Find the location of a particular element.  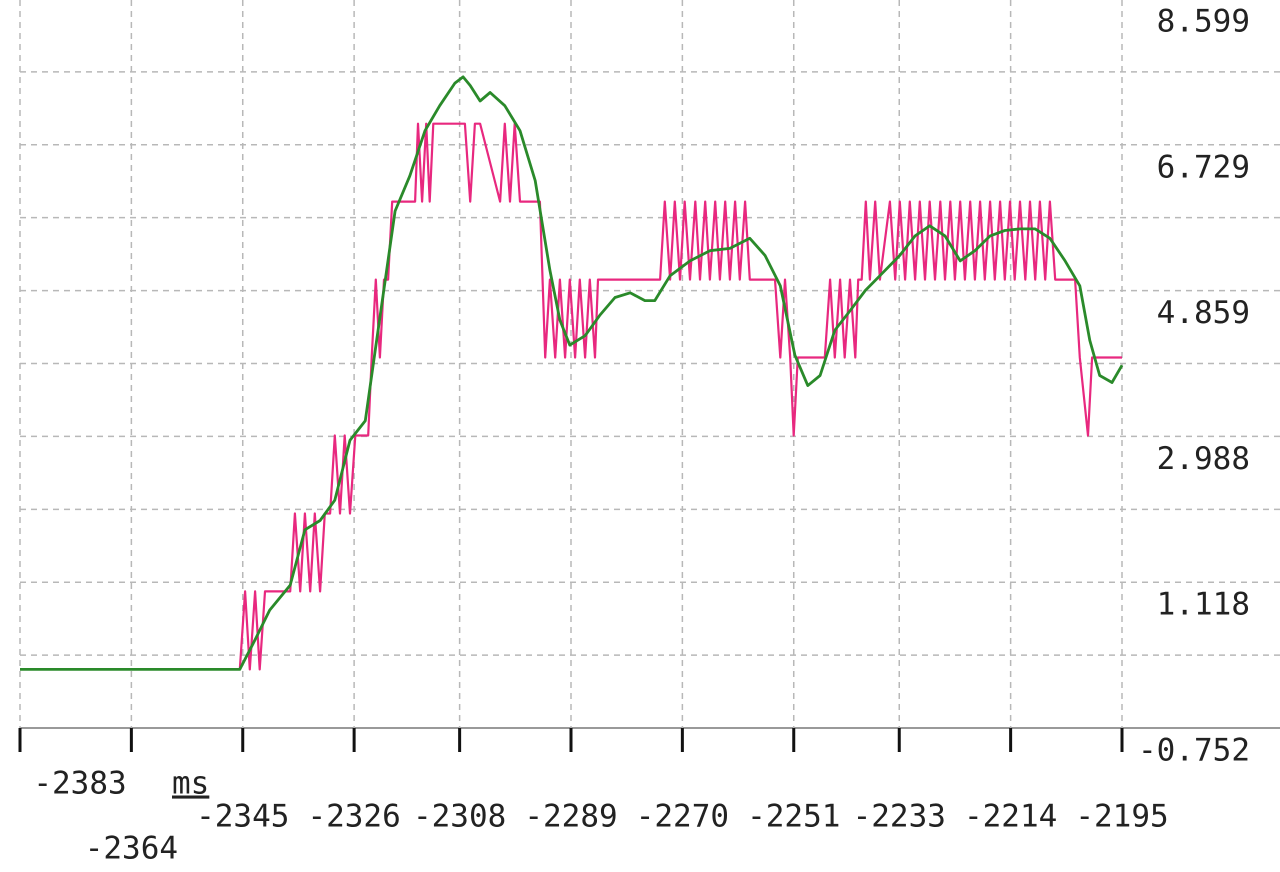

x-tick-label: -2270 is located at coordinates (682, 817).